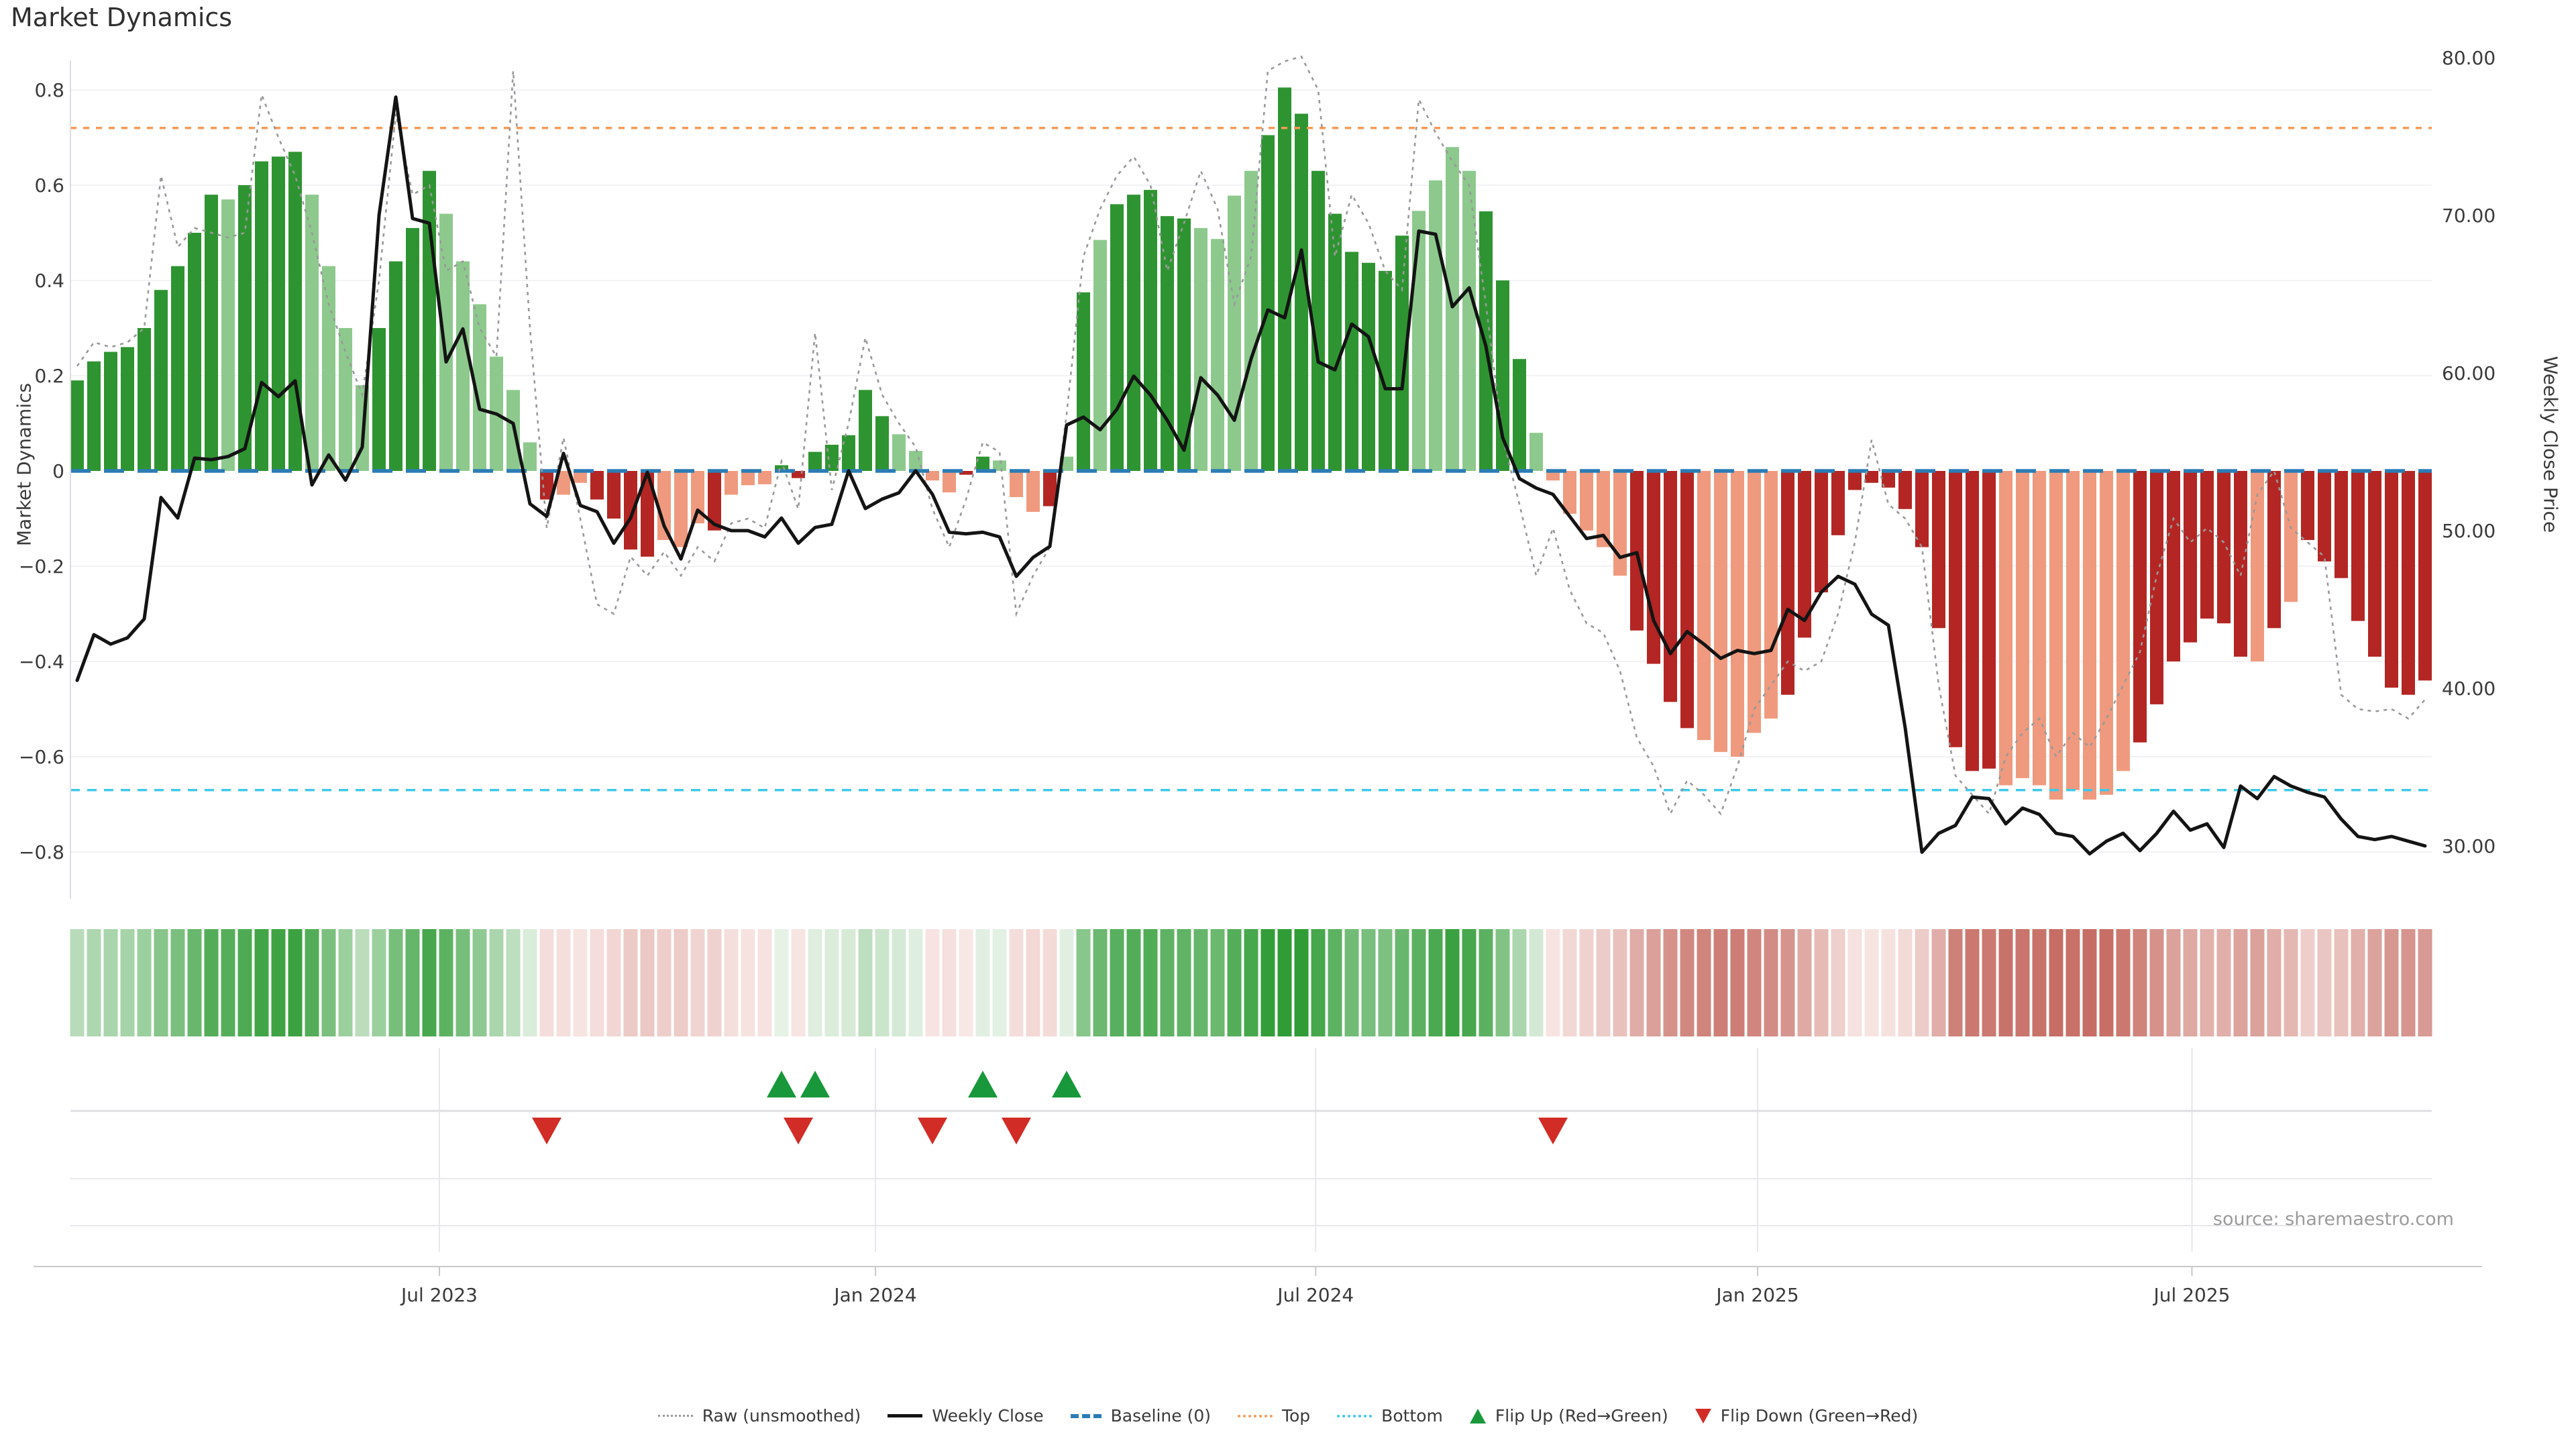 This screenshot has height=1449, width=2576. Describe the element at coordinates (1086, 1415) in the screenshot. I see `baseline-swatch` at that location.